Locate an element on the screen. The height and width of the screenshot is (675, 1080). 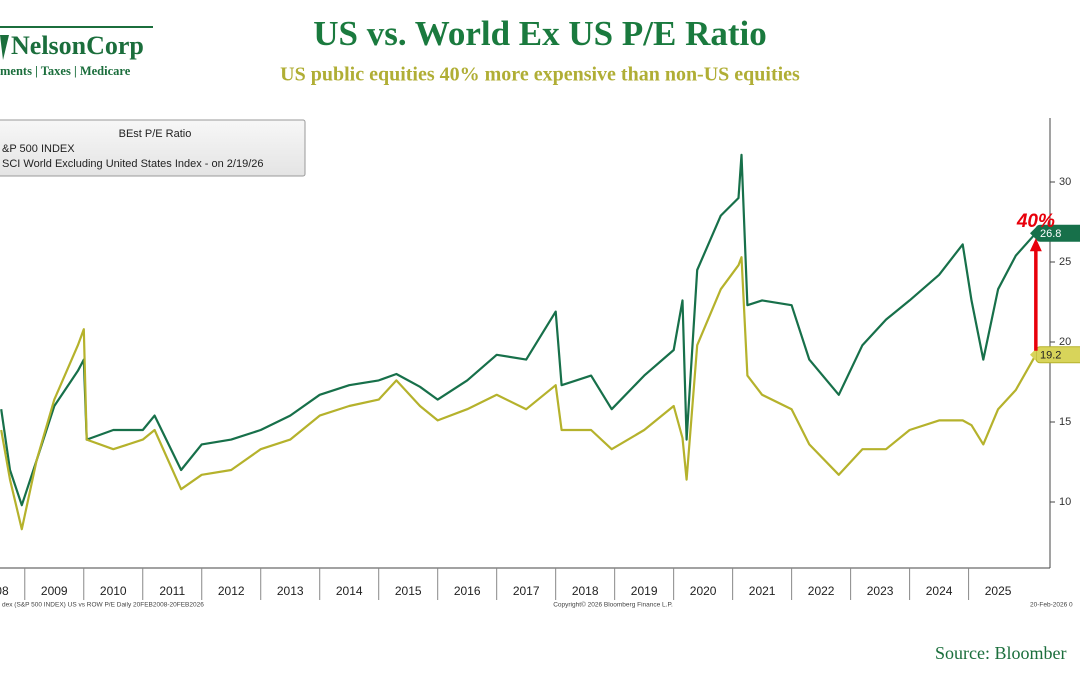
x-tick-label: 2014 is located at coordinates (349, 591).